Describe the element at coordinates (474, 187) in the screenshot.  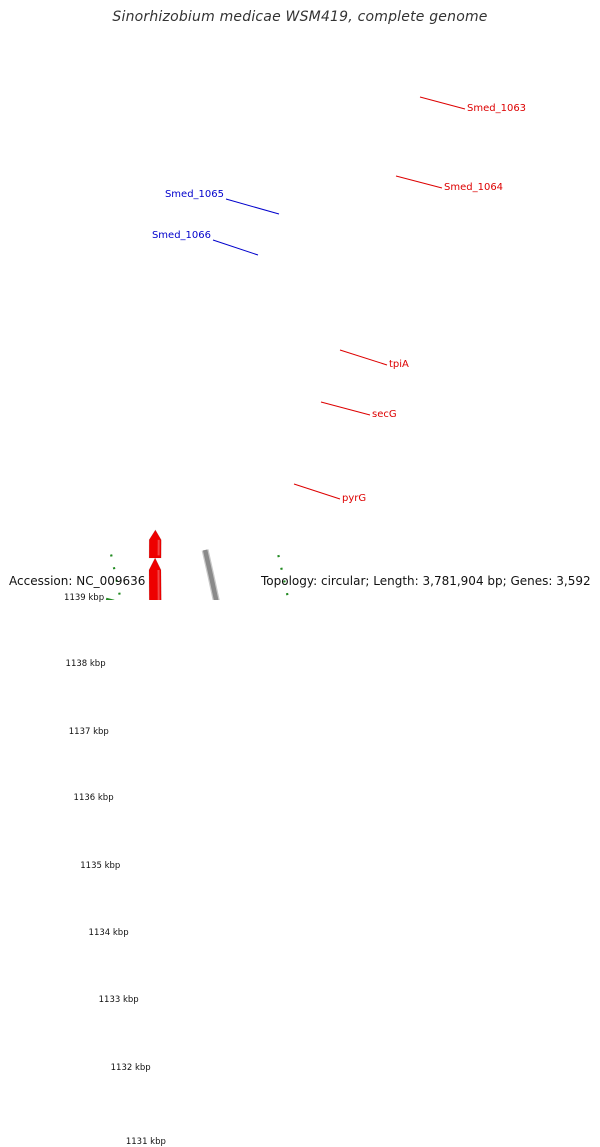
I see `gene-label: Smed_1064` at that location.